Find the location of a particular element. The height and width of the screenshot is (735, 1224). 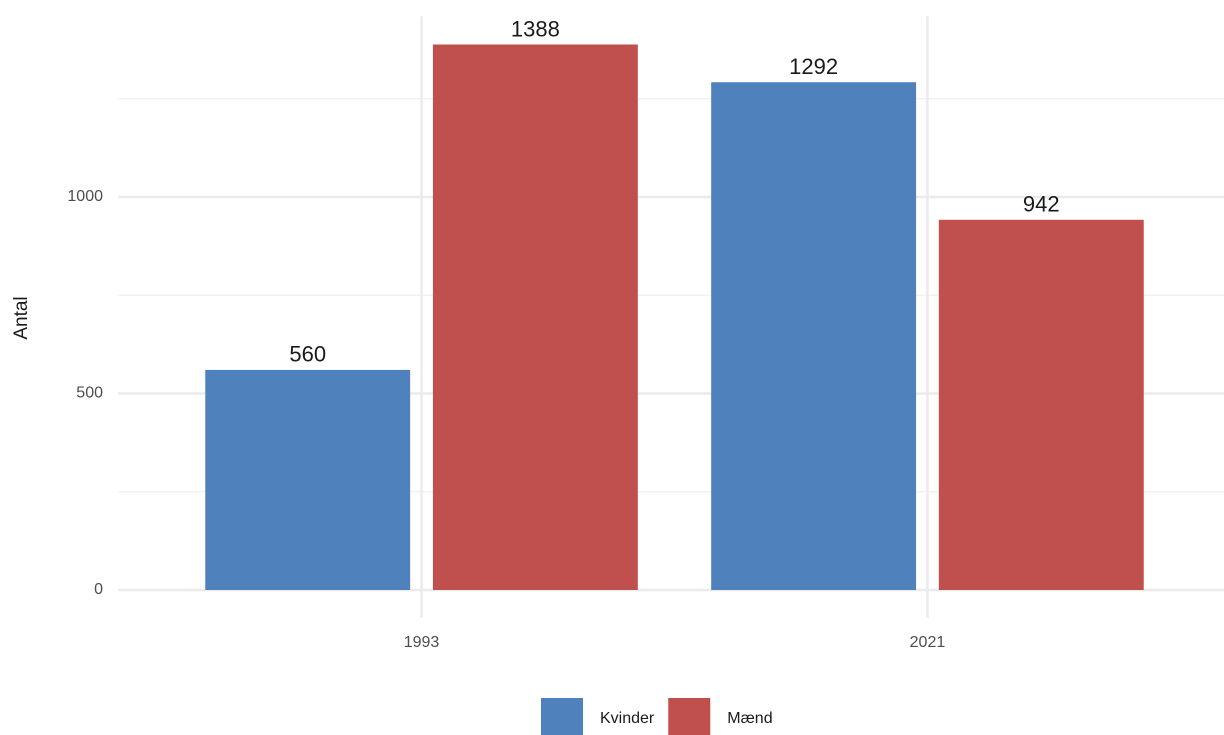

y-axis-label: Antal is located at coordinates (21, 317).